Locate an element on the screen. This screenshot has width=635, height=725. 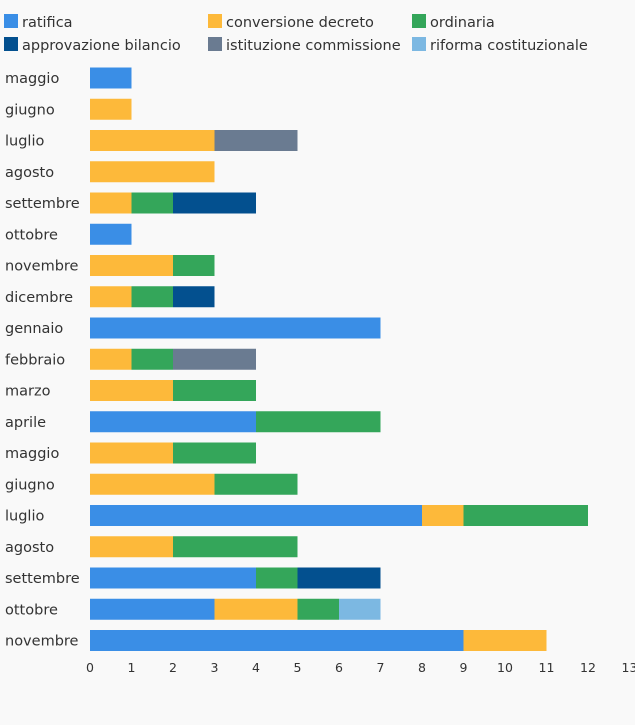
legend-label-5: riforma costituzionale is located at coordinates (509, 46).